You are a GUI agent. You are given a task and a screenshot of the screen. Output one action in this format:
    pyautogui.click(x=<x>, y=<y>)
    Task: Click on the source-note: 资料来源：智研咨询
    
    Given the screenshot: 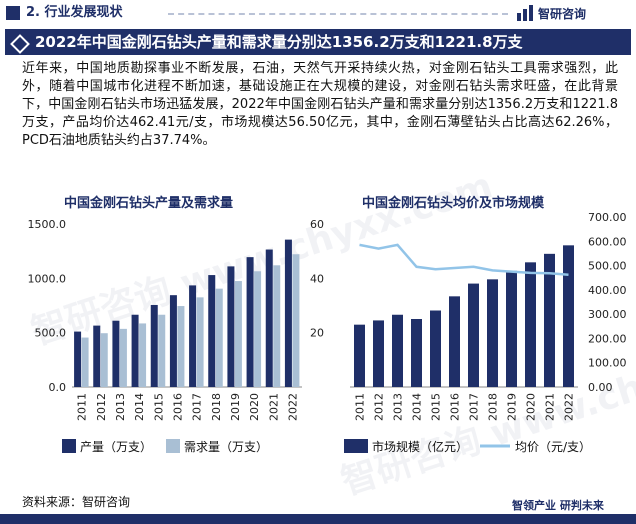 What is the action you would take?
    pyautogui.click(x=76, y=502)
    